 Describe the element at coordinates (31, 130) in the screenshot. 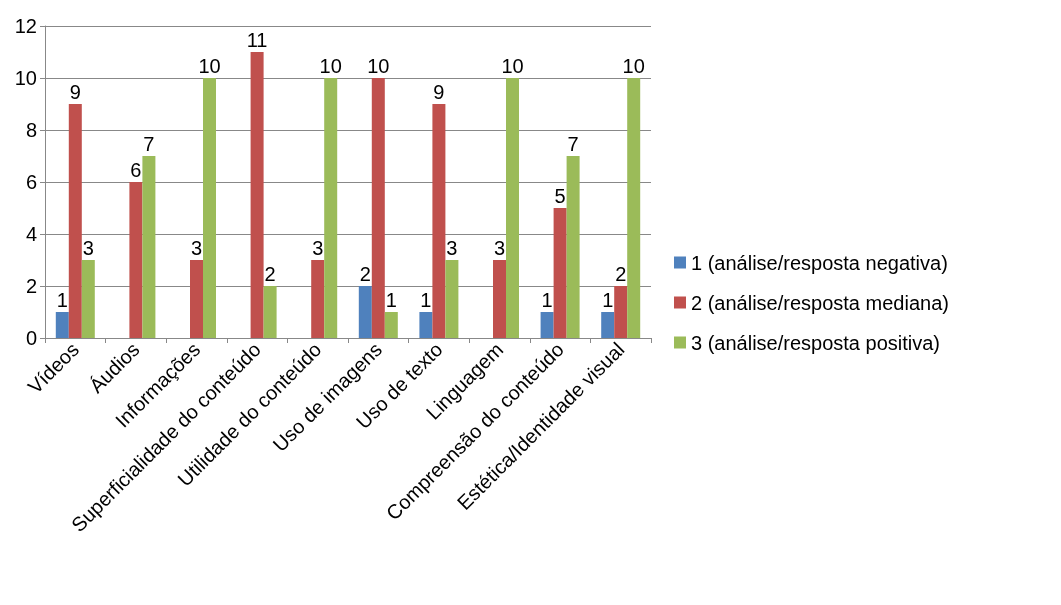

I see `y-tick-label: 8` at that location.